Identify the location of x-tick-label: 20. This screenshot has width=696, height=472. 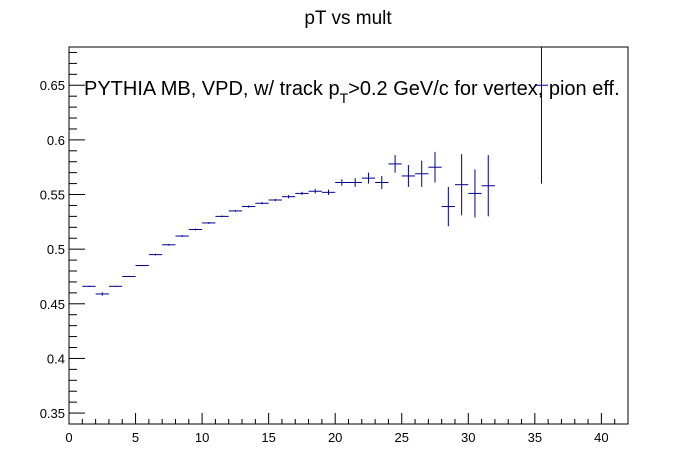
(335, 437).